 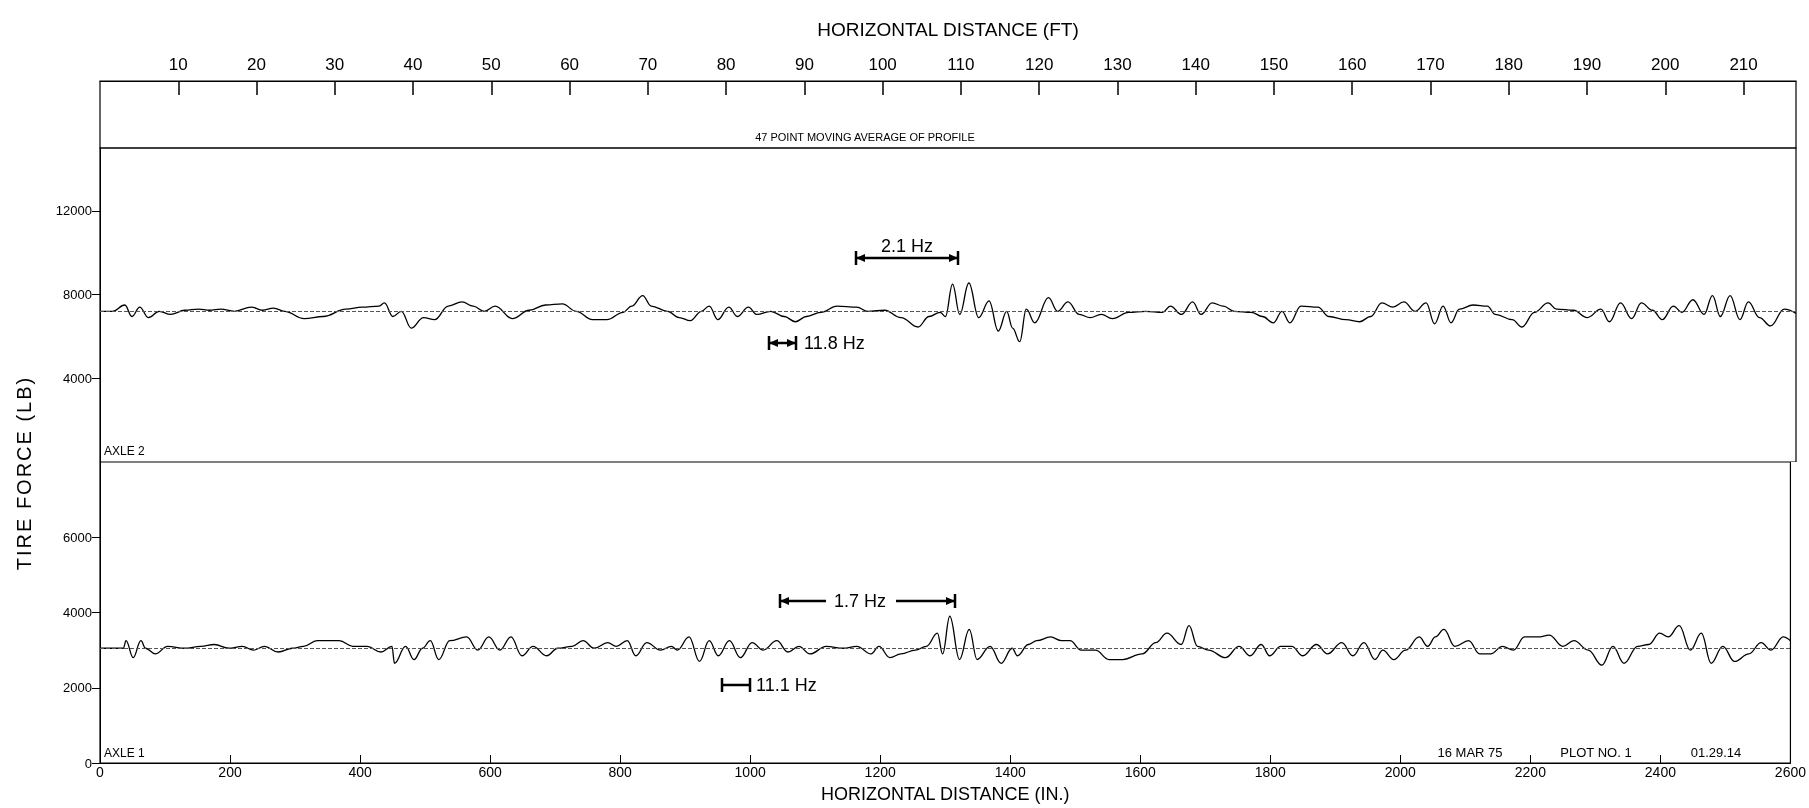 I want to click on x-tick-label: 200, so click(x=230, y=772).